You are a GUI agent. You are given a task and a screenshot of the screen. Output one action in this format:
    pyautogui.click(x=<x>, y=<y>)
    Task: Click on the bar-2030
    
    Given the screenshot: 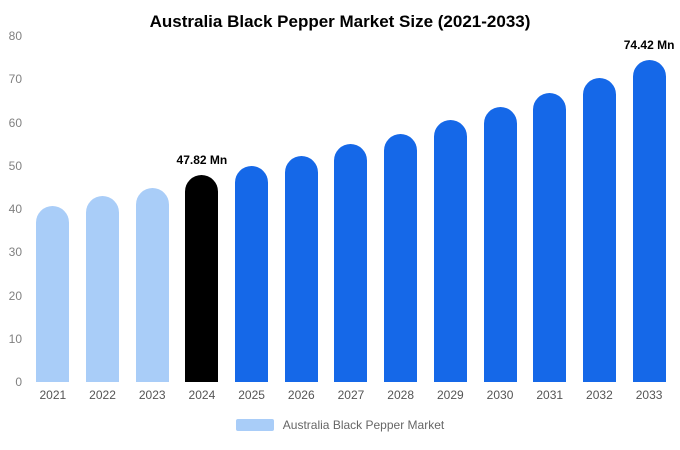 What is the action you would take?
    pyautogui.click(x=500, y=244)
    